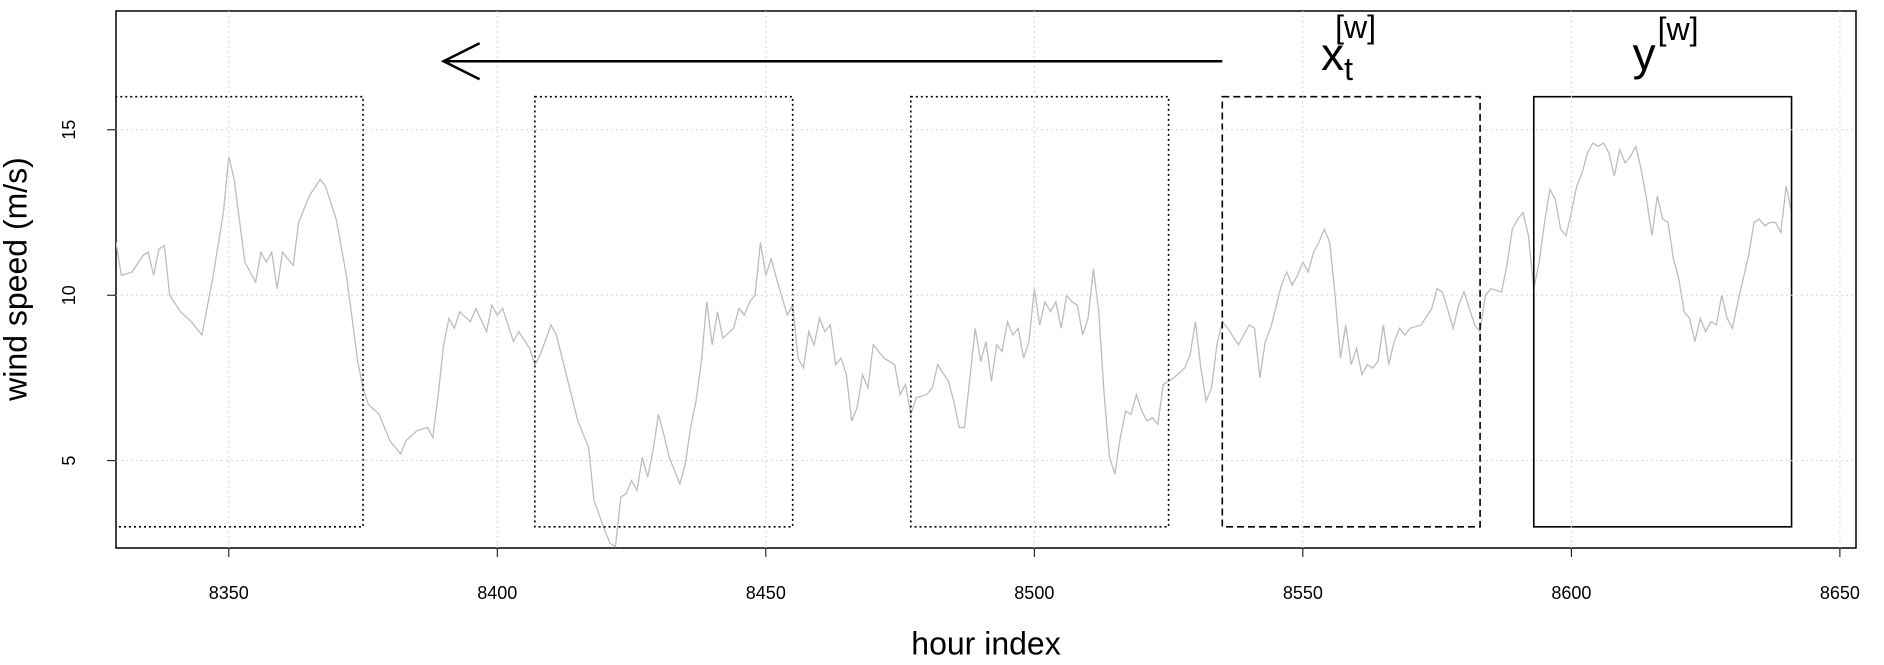 The image size is (1884, 665). Describe the element at coordinates (1034, 593) in the screenshot. I see `x-tick-label: 8500` at that location.